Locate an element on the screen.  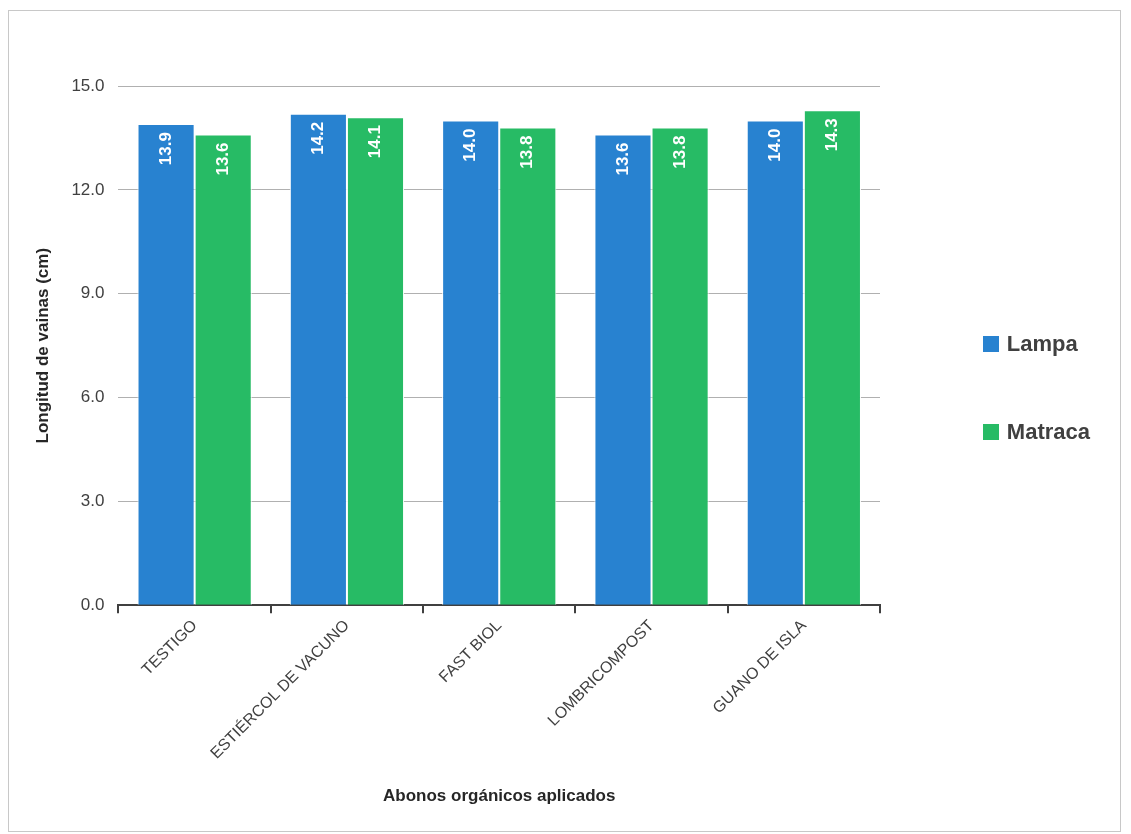
y-tick-label: 12.0 is located at coordinates (88, 189).